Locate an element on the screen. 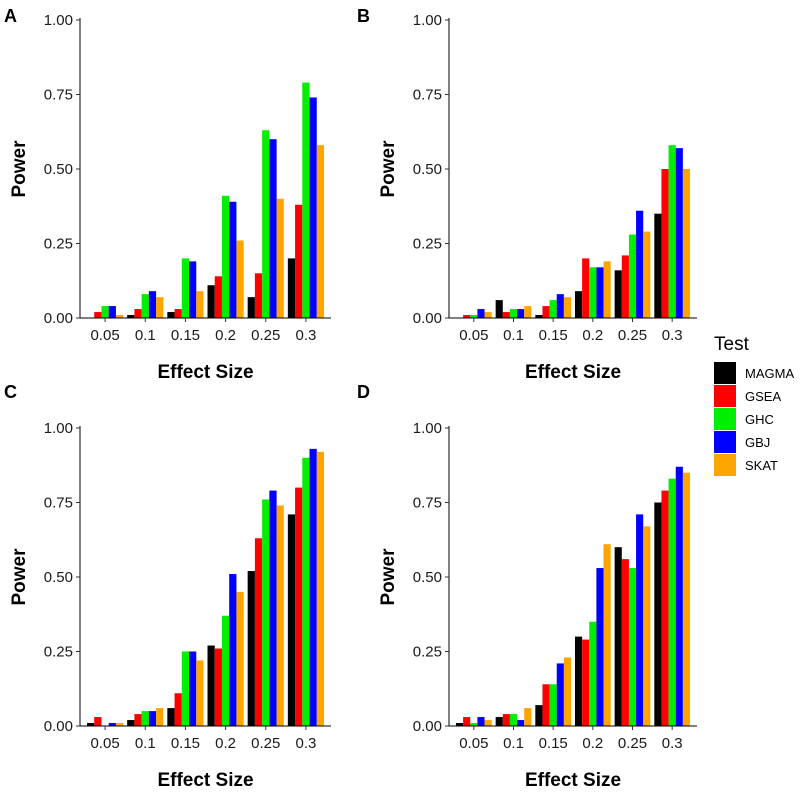 This screenshot has height=796, width=800. x-tick-label: 0.3 is located at coordinates (305, 335).